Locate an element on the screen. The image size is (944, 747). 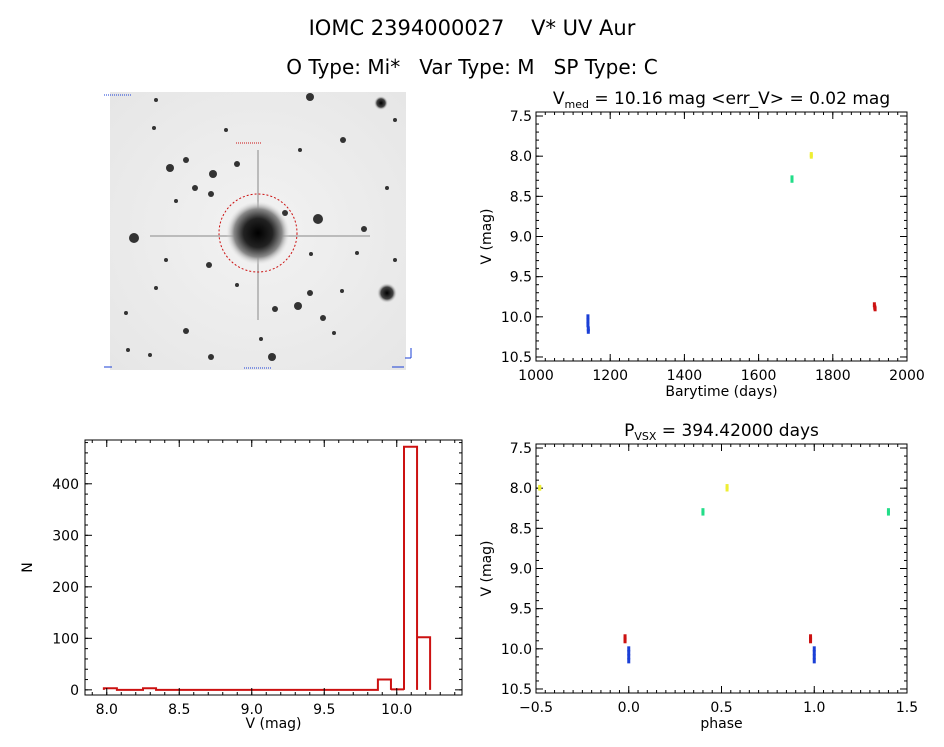
y-tick-label: 9.5 is located at coordinates (521, 278).